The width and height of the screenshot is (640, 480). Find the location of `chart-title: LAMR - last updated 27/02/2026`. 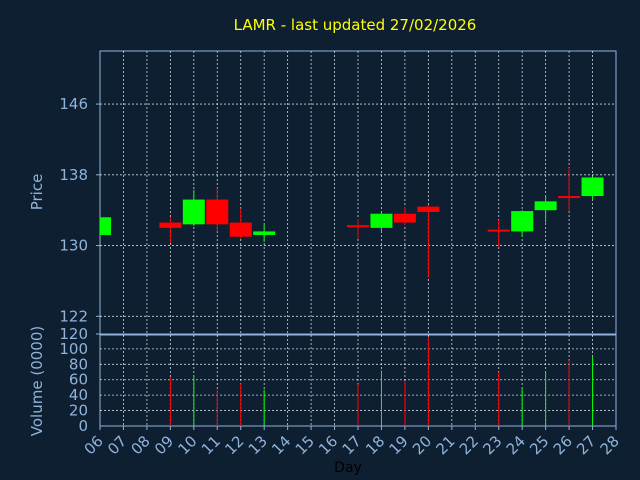

chart-title: LAMR - last updated 27/02/2026 is located at coordinates (355, 25).